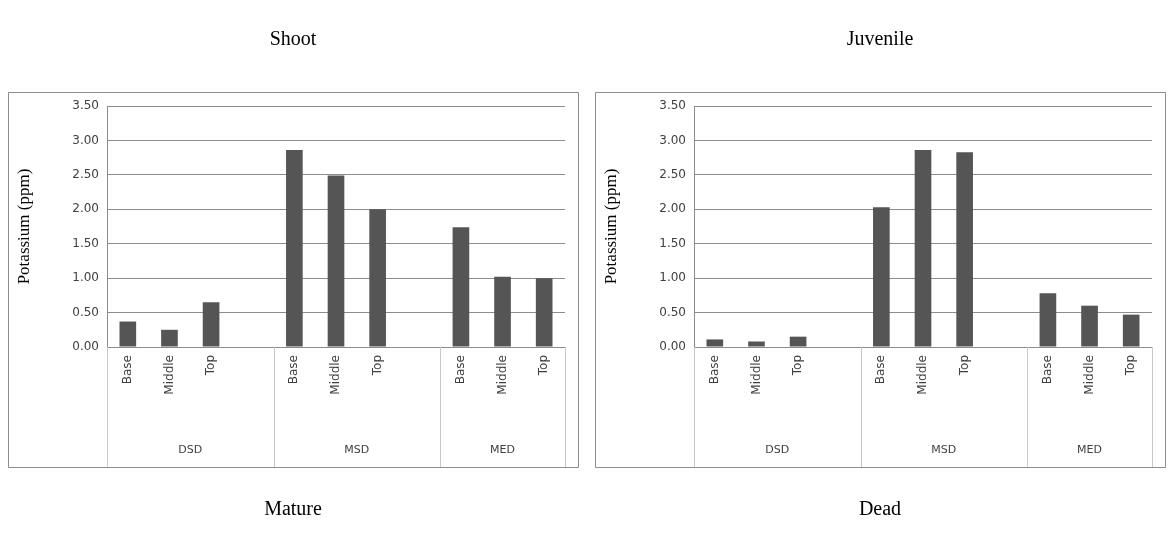 The width and height of the screenshot is (1174, 545). I want to click on text: Juvenile, so click(880, 38).